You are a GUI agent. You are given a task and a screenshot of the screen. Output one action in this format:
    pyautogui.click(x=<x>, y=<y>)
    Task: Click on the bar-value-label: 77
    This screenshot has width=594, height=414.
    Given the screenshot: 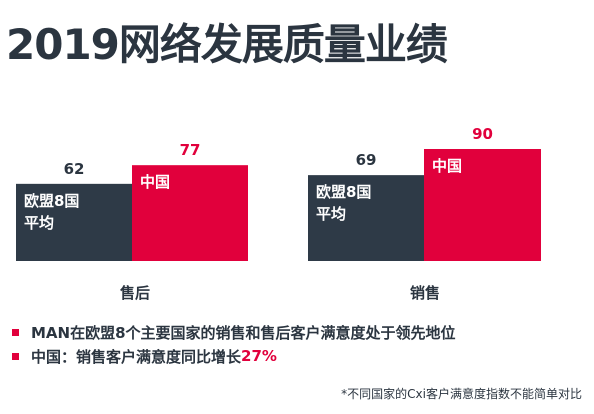 What is the action you would take?
    pyautogui.click(x=190, y=150)
    